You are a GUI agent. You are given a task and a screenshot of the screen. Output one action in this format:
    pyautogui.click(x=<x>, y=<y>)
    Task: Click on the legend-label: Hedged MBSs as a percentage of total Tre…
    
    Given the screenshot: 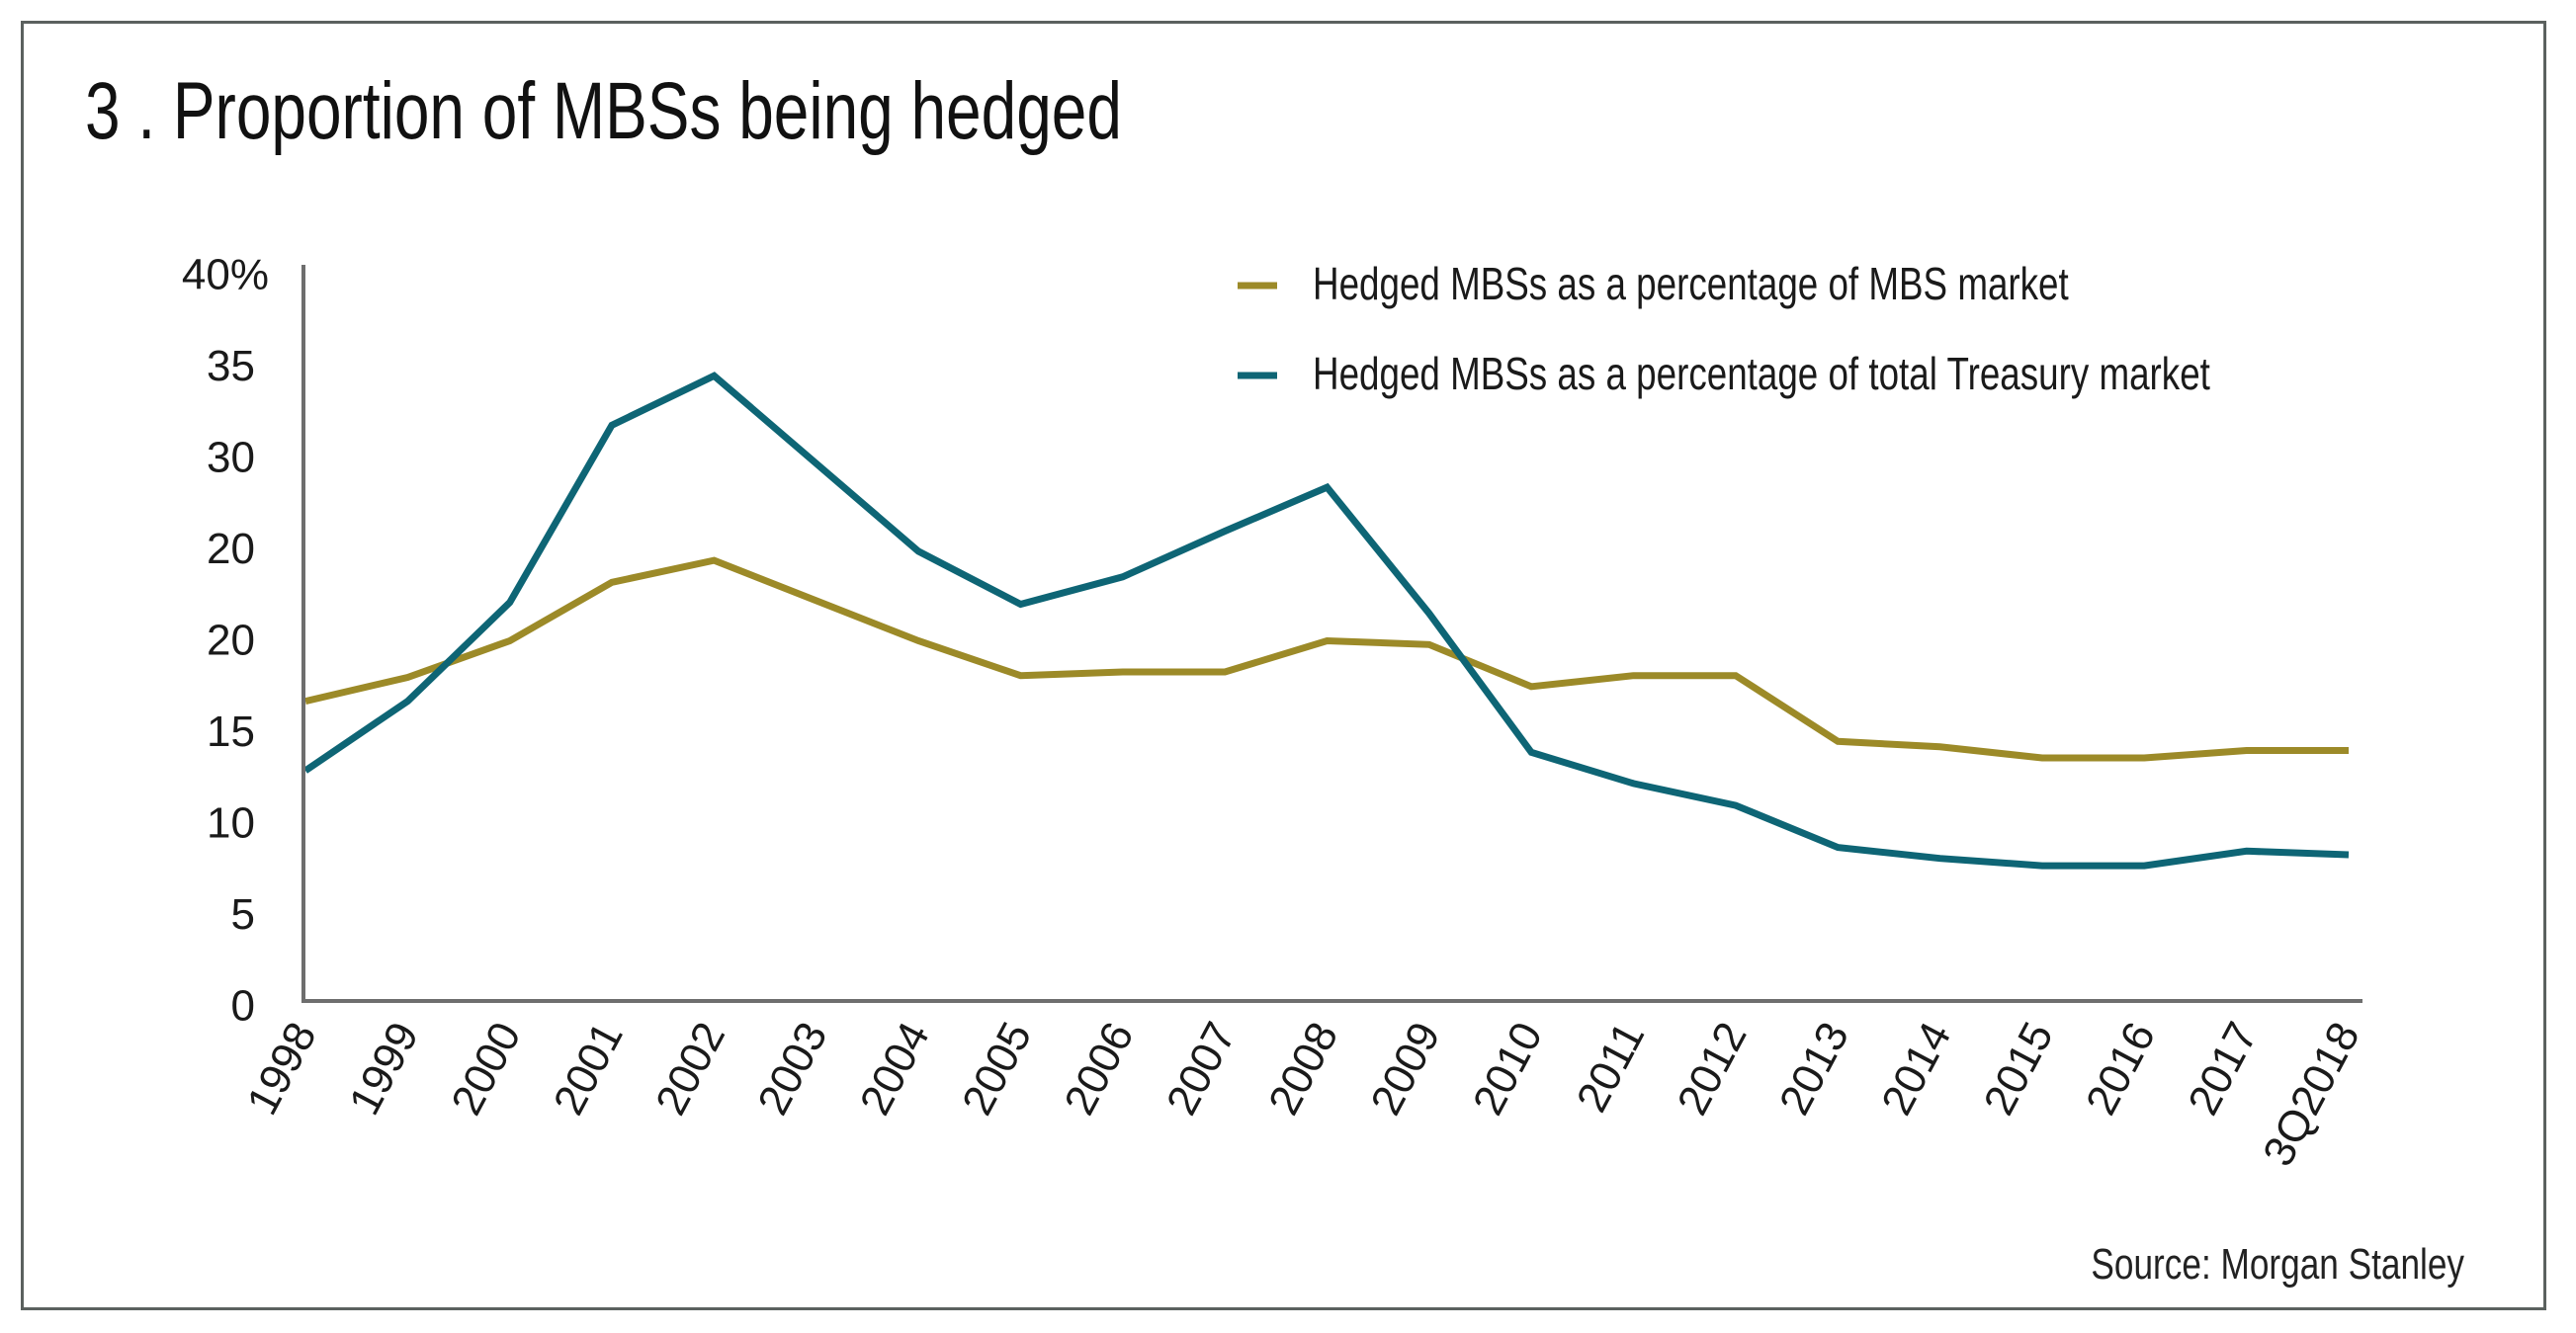 What is the action you would take?
    pyautogui.click(x=1761, y=373)
    